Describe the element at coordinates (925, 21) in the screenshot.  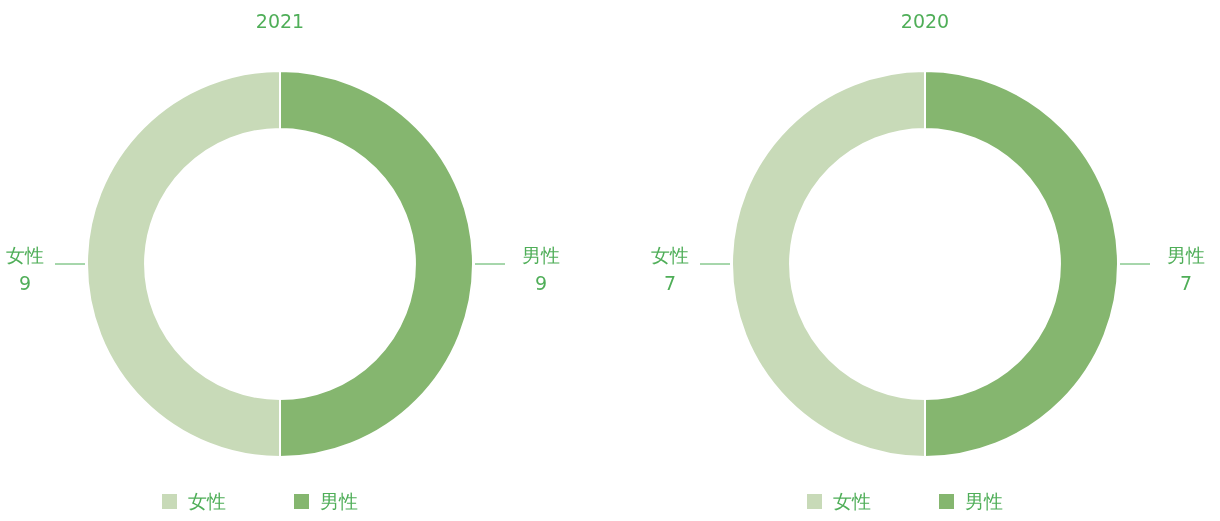
I see `title: 2020` at that location.